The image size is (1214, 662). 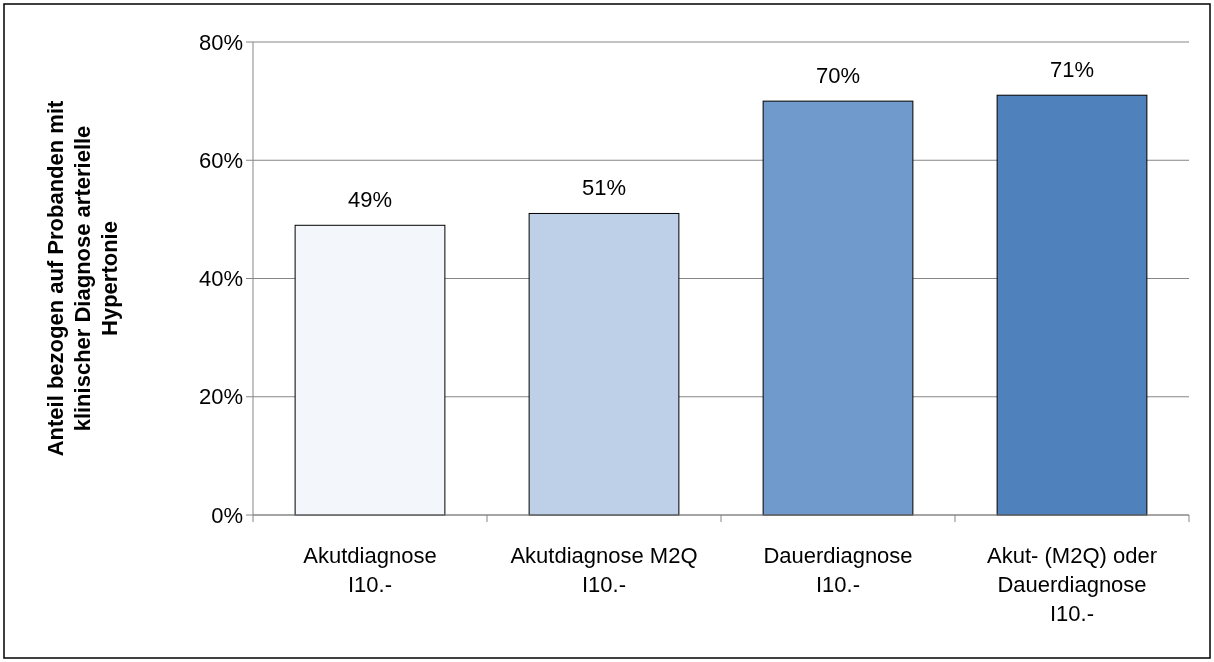 What do you see at coordinates (220, 160) in the screenshot?
I see `y-tick-label: 60%` at bounding box center [220, 160].